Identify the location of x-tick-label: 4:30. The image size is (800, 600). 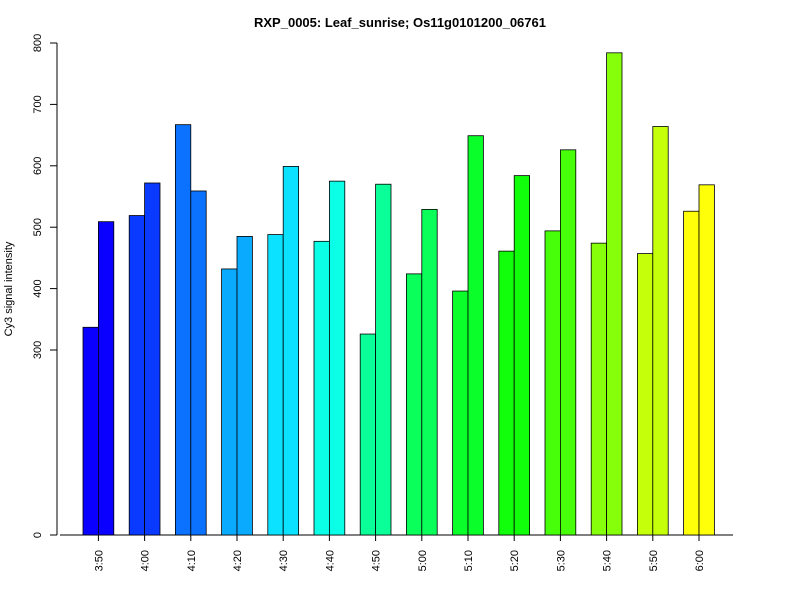
(284, 560).